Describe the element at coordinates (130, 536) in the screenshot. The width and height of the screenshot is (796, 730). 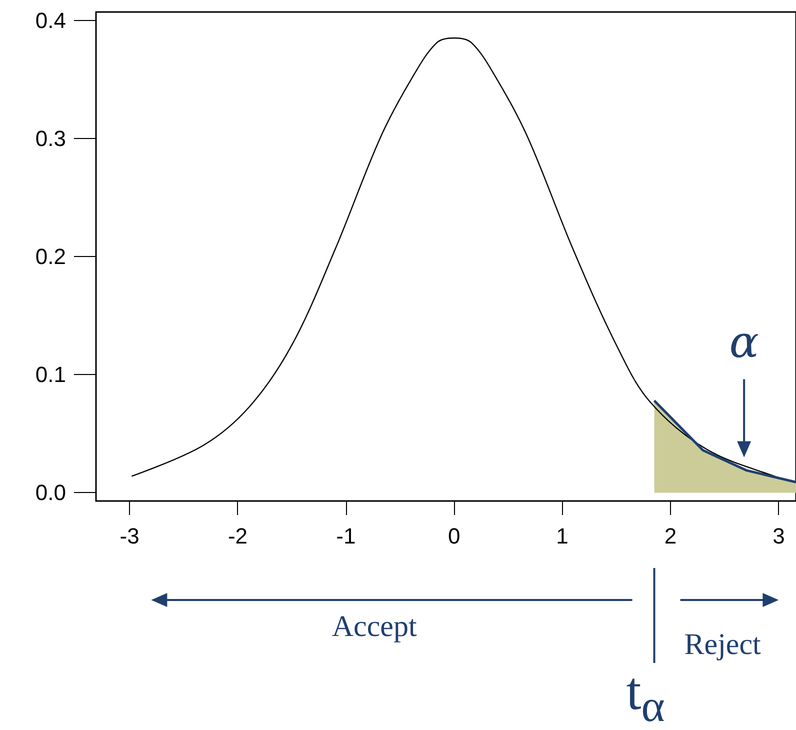
I see `x-tick-label: -3` at that location.